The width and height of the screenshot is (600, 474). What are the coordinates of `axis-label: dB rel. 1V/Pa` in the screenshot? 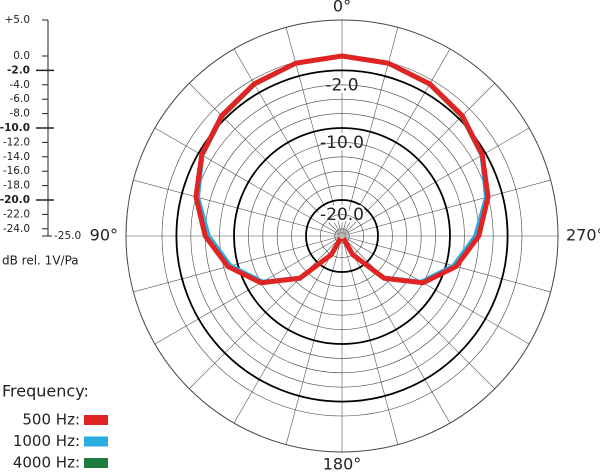 It's located at (40, 261).